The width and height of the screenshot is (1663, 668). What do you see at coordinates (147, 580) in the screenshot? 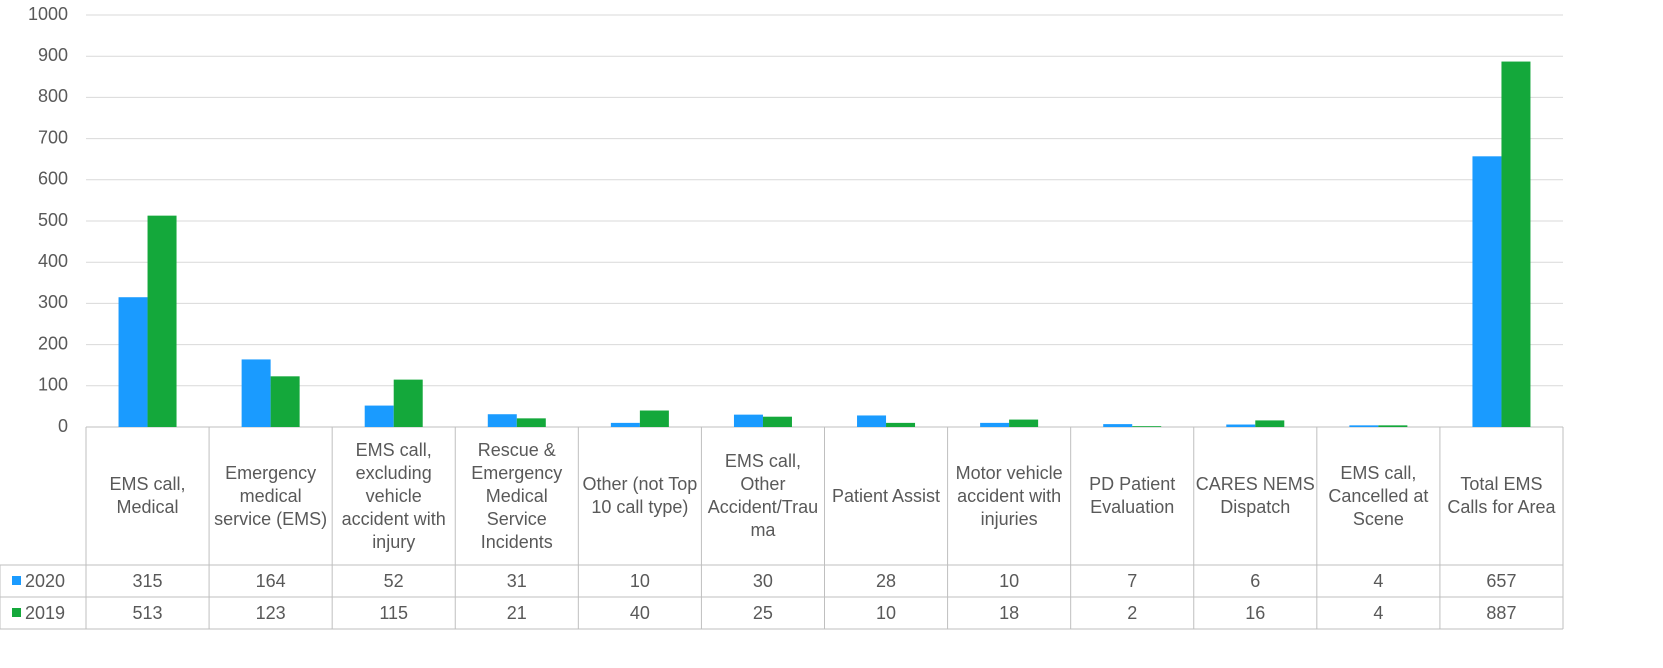
I see `table-value: 315` at bounding box center [147, 580].